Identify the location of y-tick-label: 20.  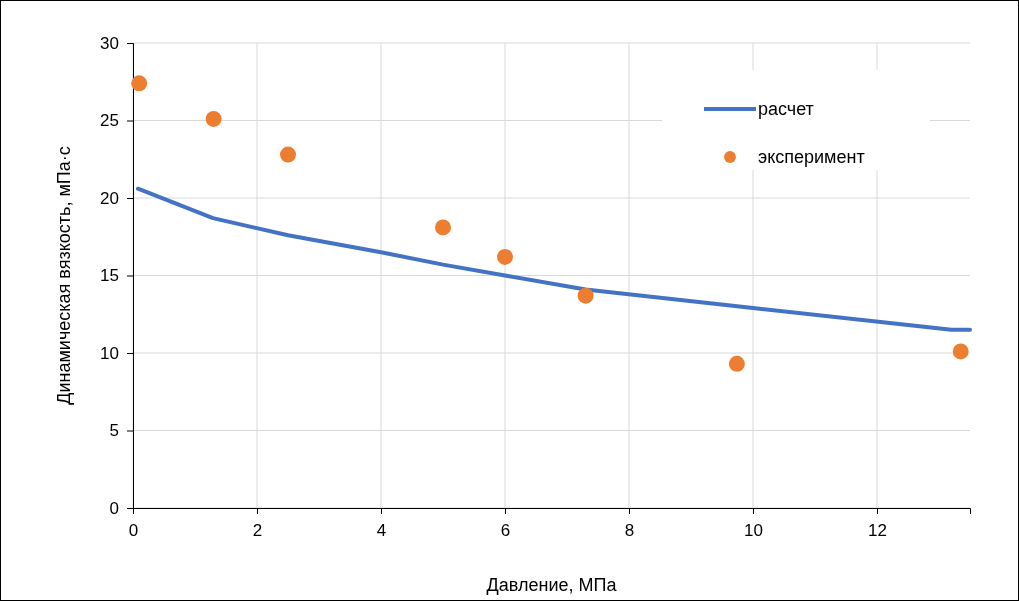
(109, 198).